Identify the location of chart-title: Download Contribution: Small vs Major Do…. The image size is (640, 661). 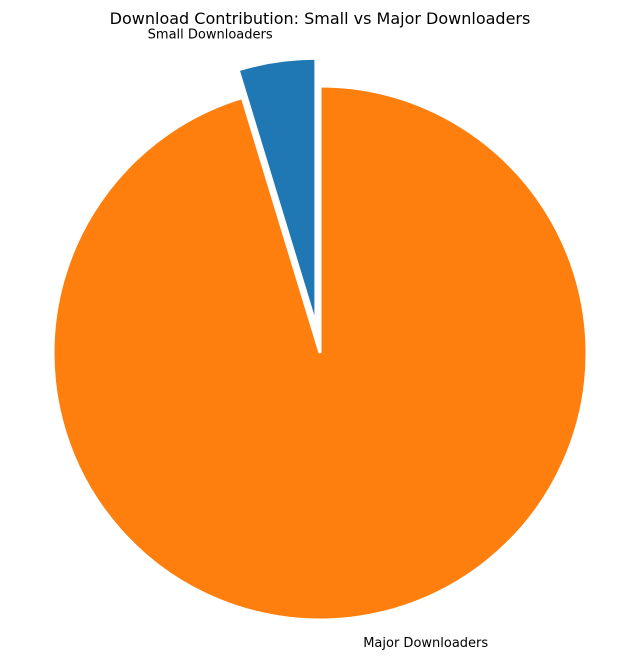
(320, 18).